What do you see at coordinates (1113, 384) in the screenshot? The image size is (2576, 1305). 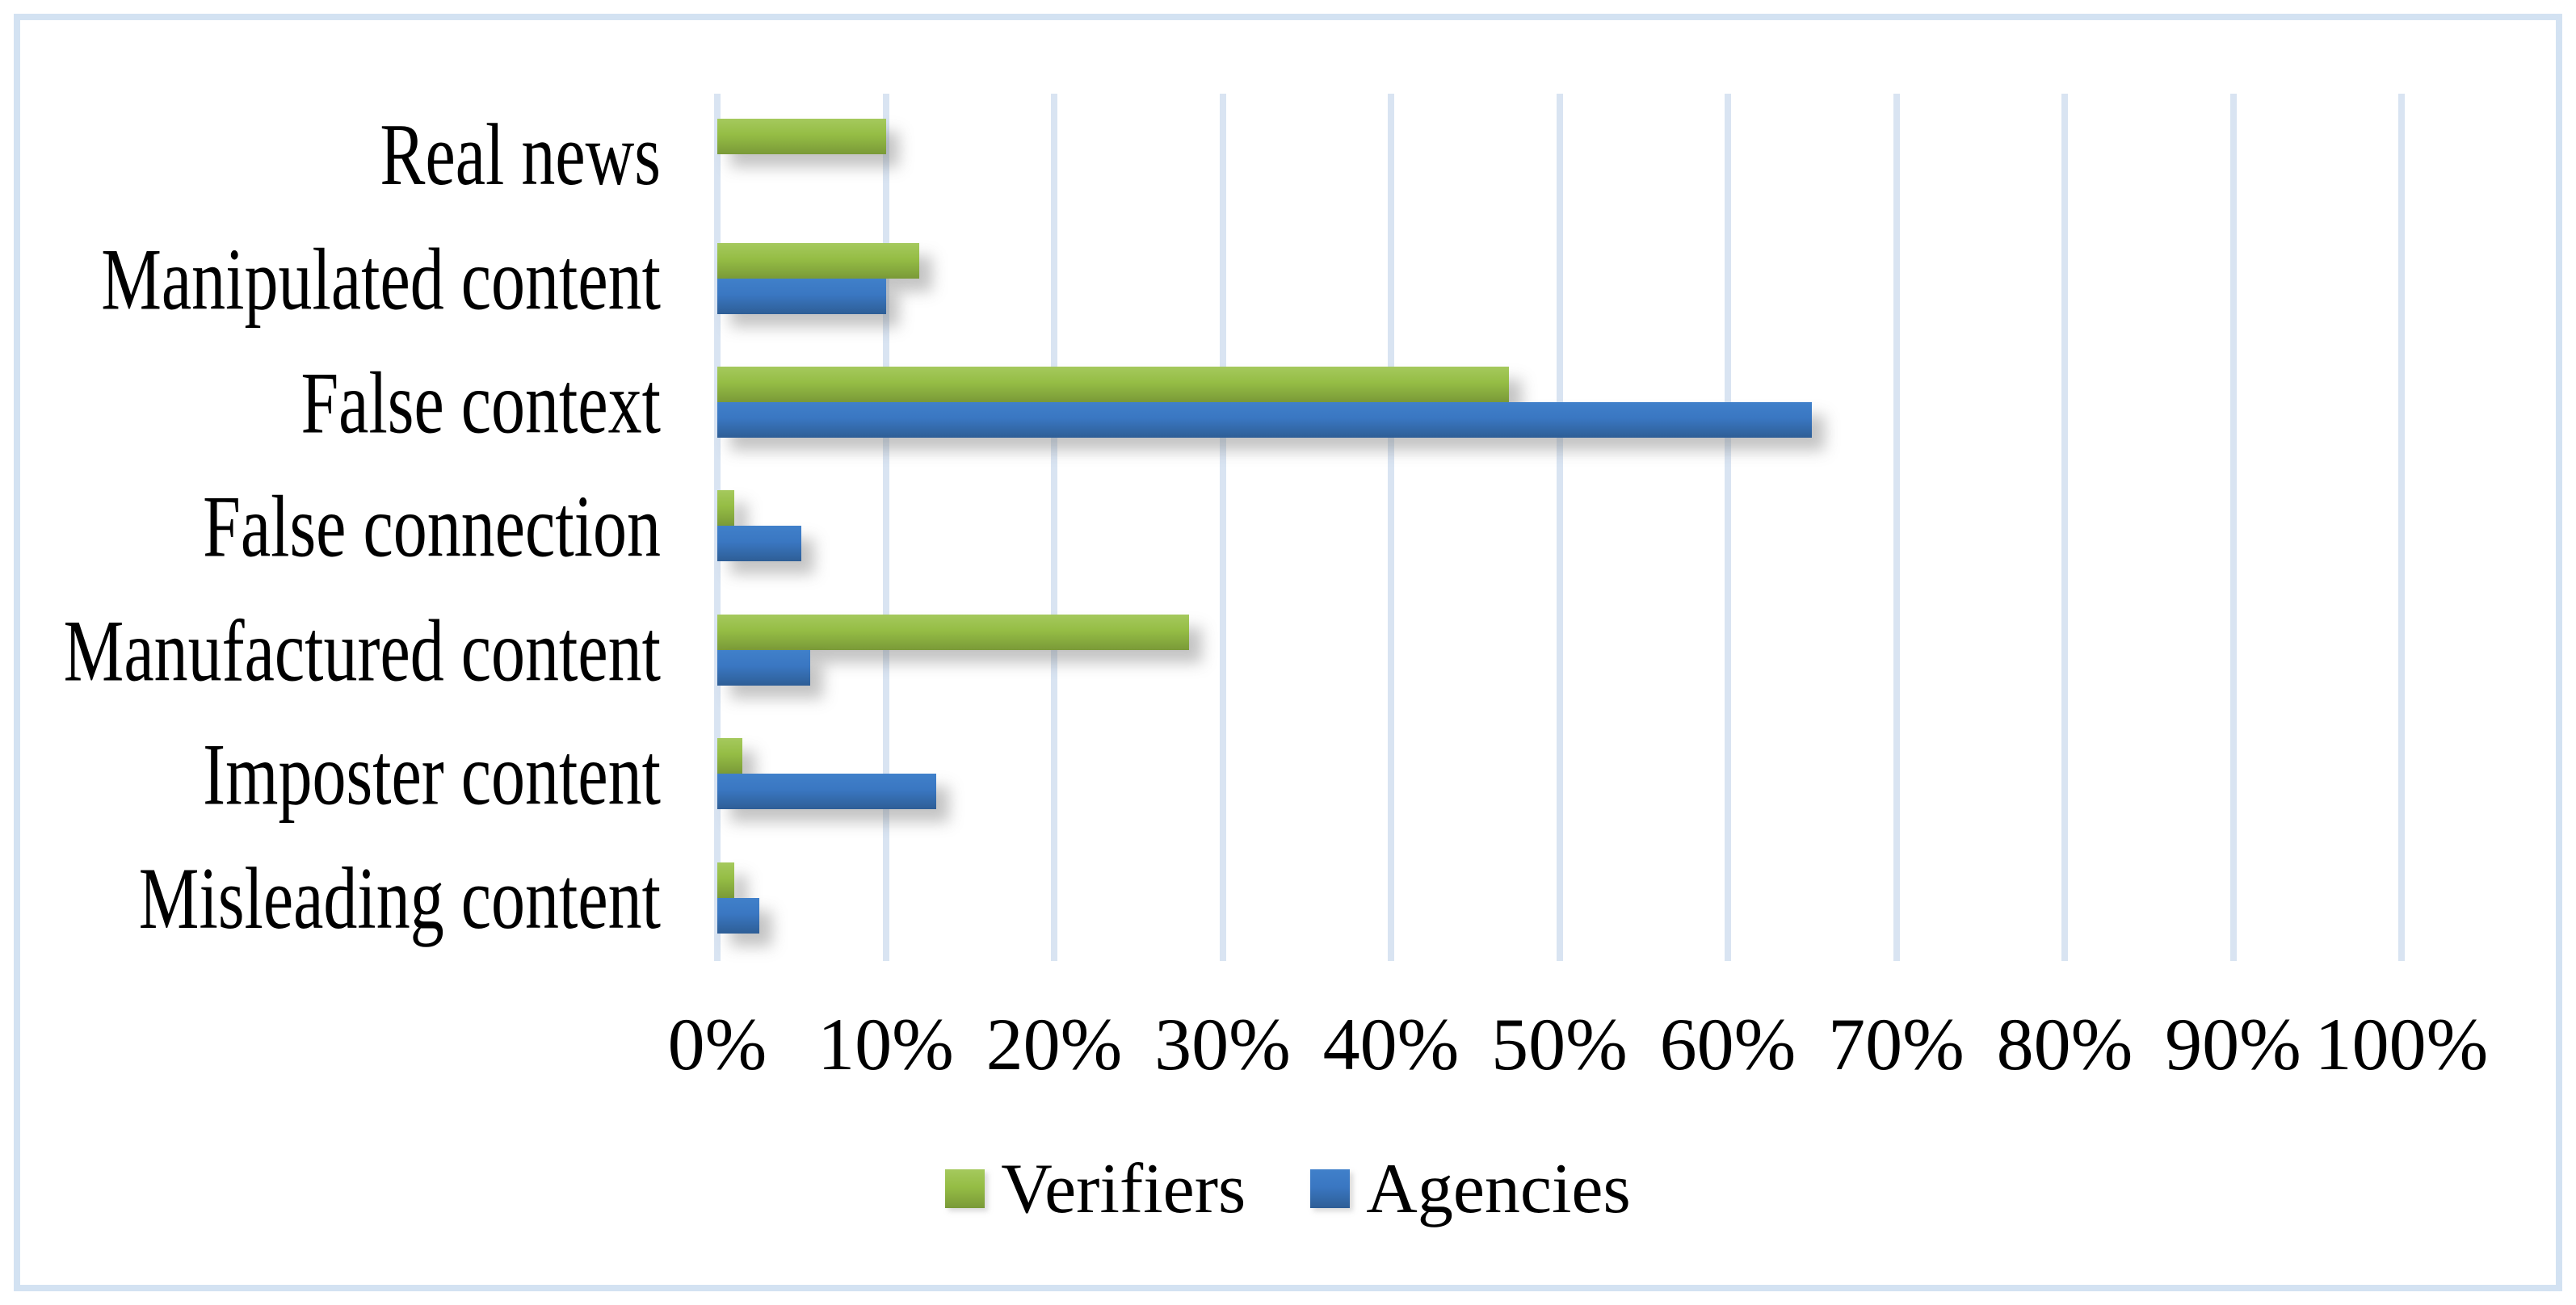 I see `bar-verifiers-false-context` at bounding box center [1113, 384].